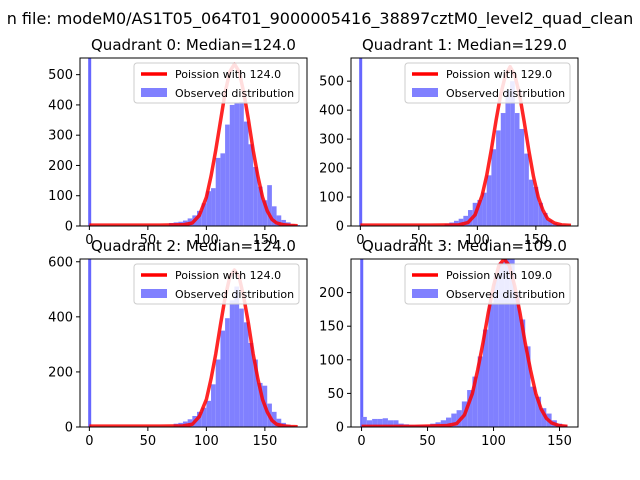 The height and width of the screenshot is (480, 640). I want to click on legend-poisson-label: Poission with 129.0, so click(499, 74).